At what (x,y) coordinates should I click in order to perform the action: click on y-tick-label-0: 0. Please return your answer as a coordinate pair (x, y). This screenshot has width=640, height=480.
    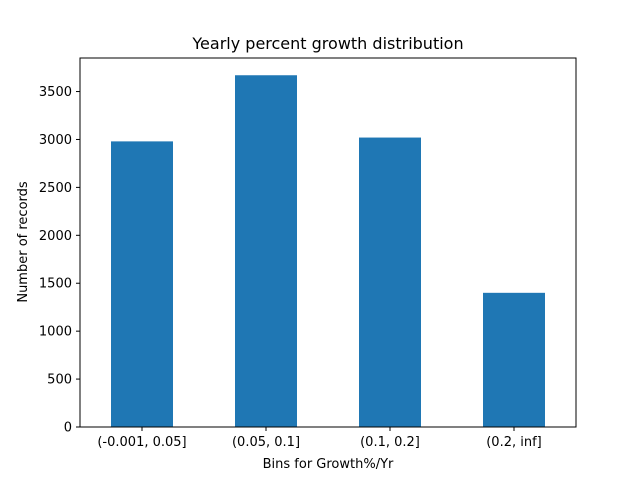
    Looking at the image, I should click on (68, 428).